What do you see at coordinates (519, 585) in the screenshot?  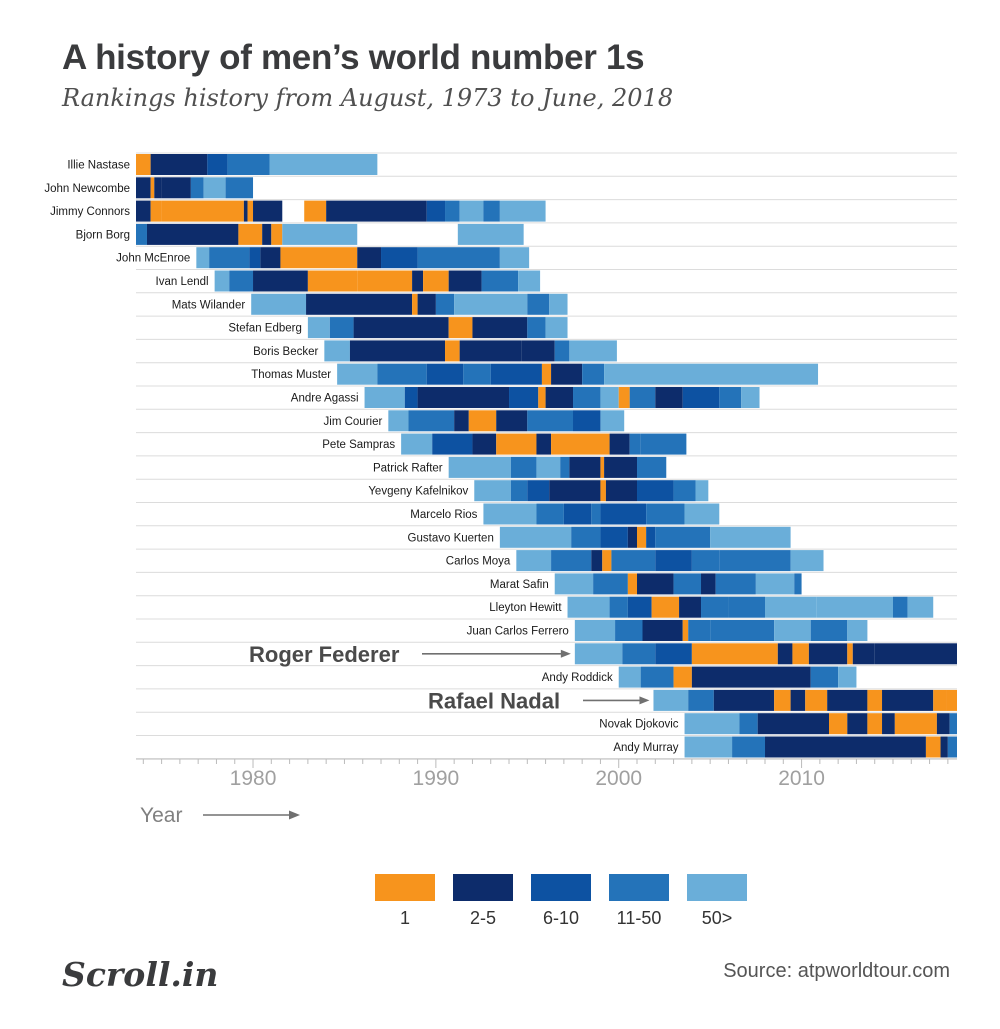 I see `player-label: Marat Safin` at bounding box center [519, 585].